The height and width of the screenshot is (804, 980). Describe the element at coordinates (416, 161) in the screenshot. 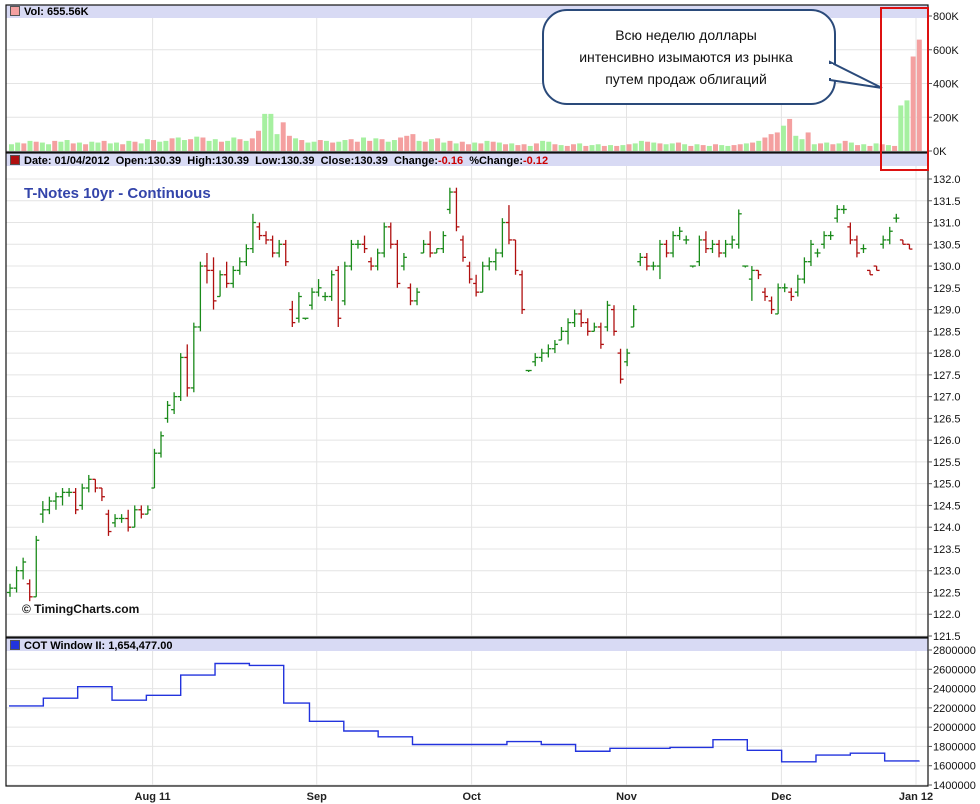

I see `change-label: Change:` at that location.